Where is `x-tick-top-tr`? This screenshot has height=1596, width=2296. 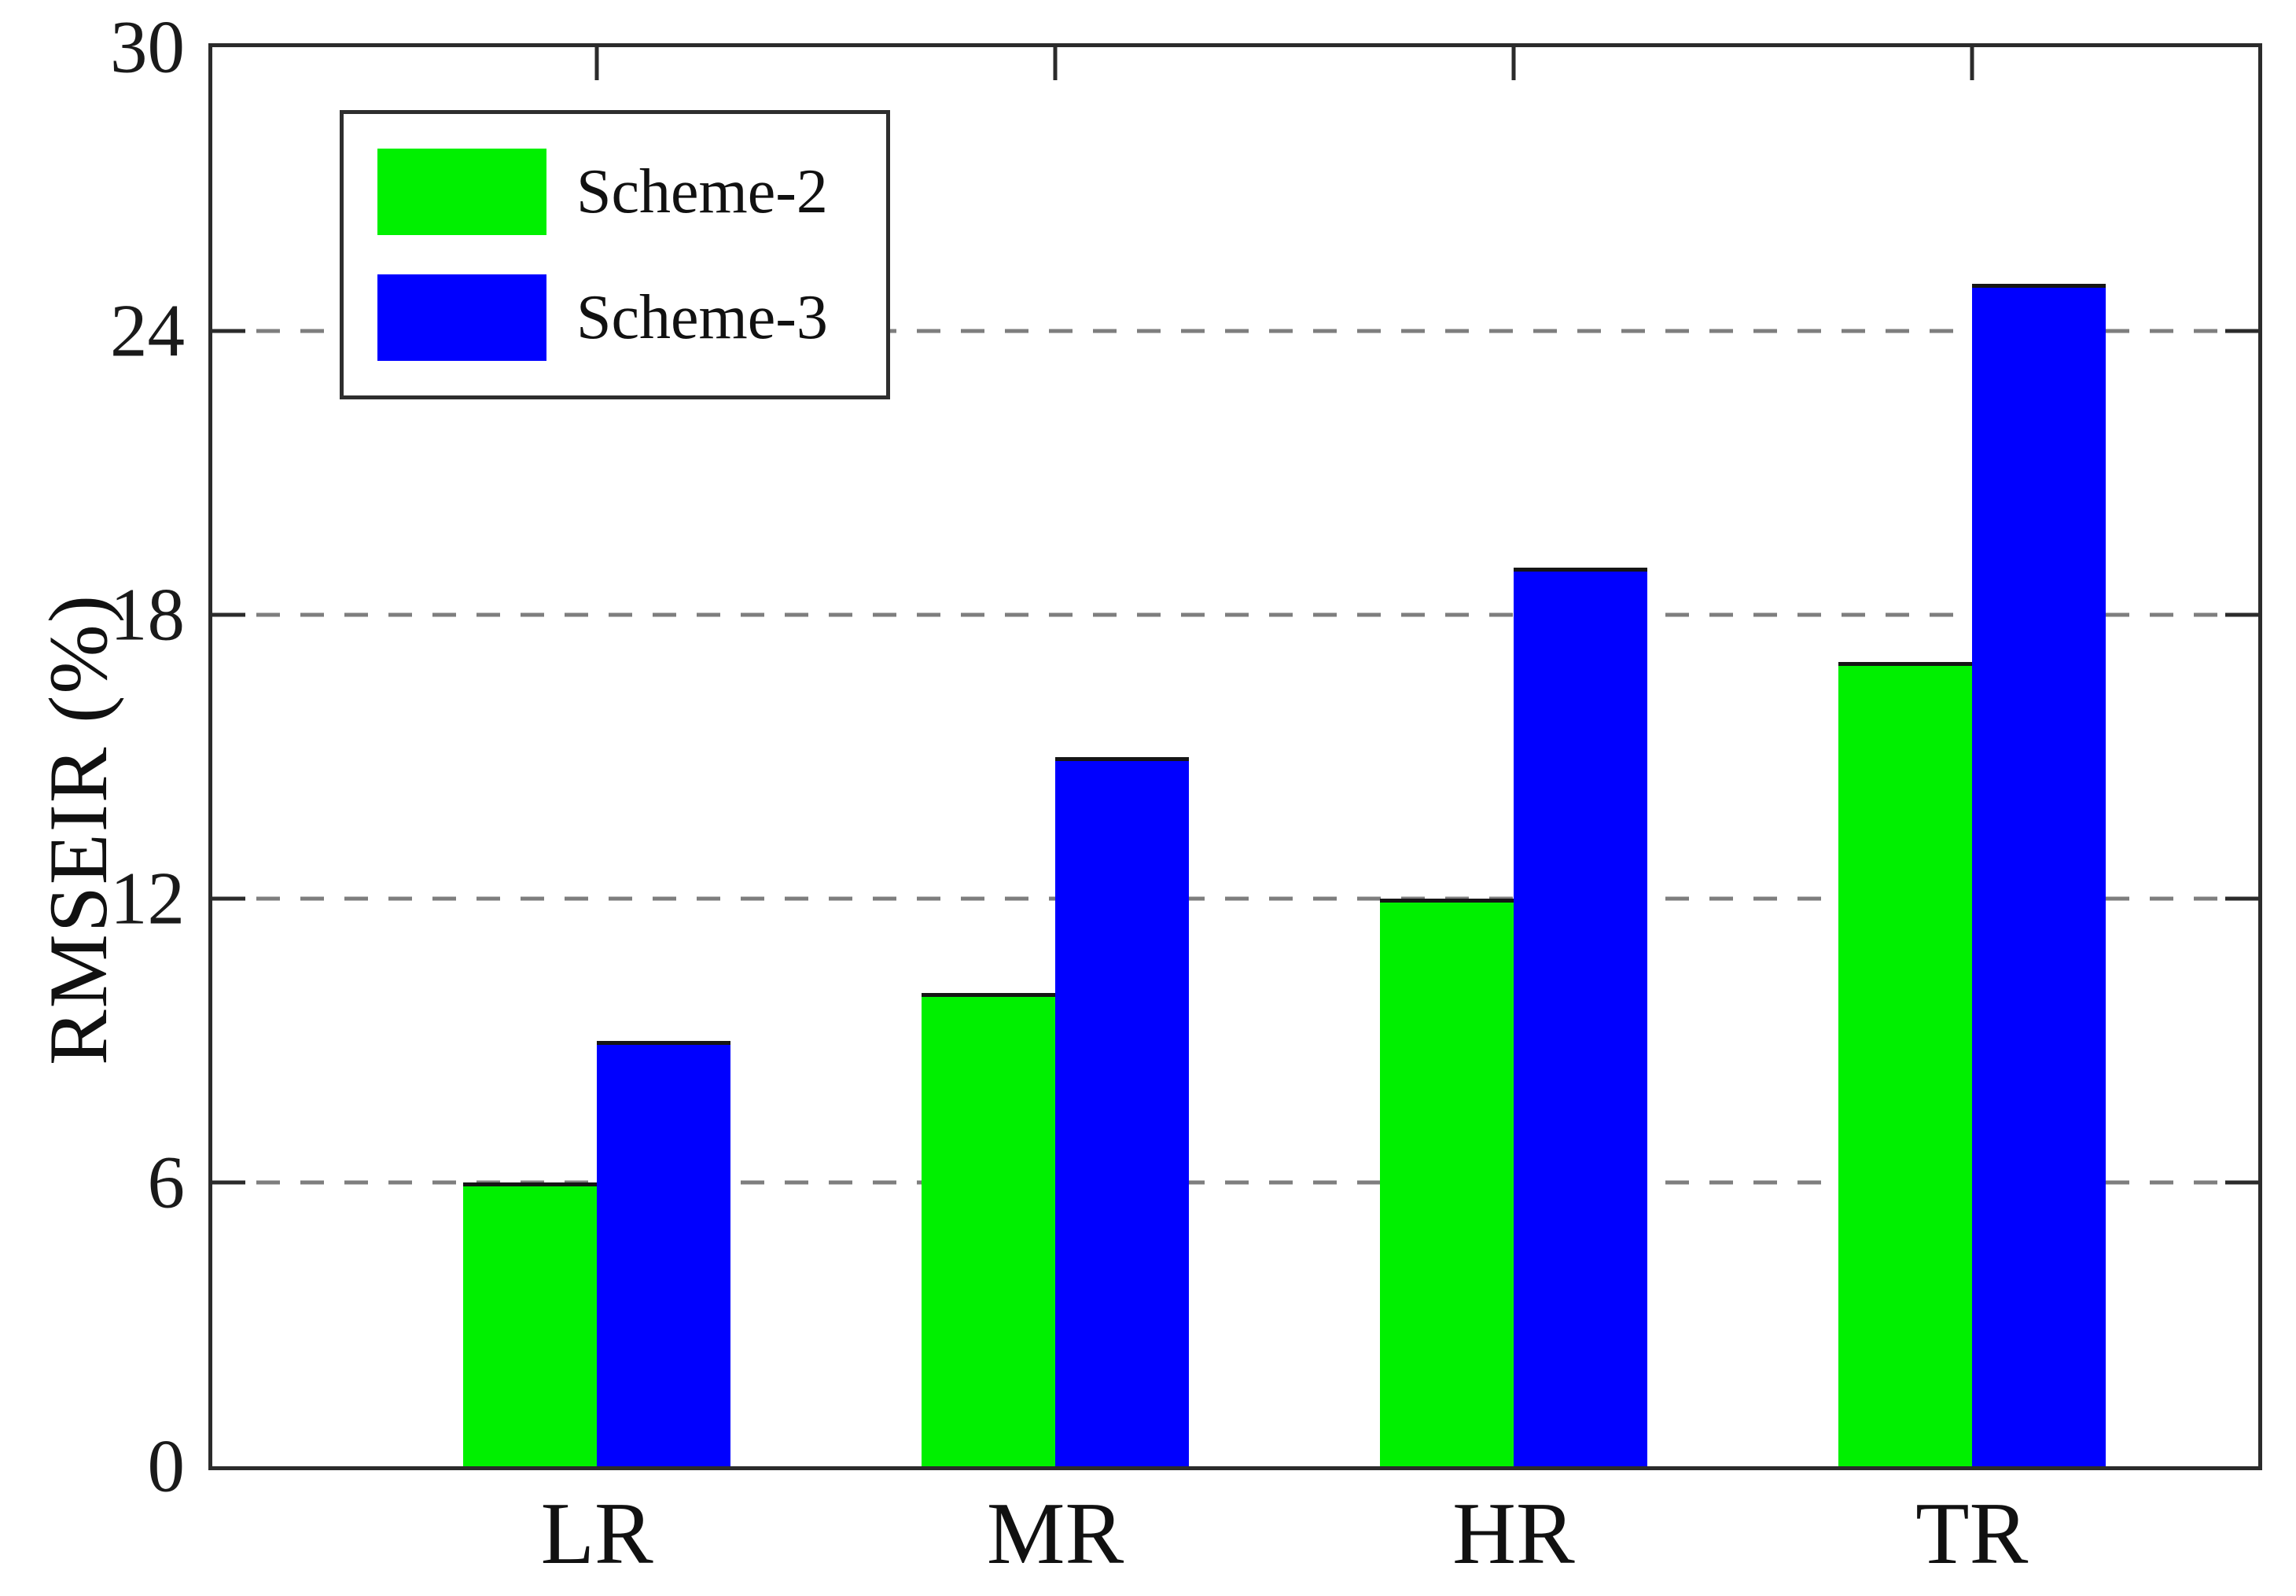
x-tick-top-tr is located at coordinates (1972, 63).